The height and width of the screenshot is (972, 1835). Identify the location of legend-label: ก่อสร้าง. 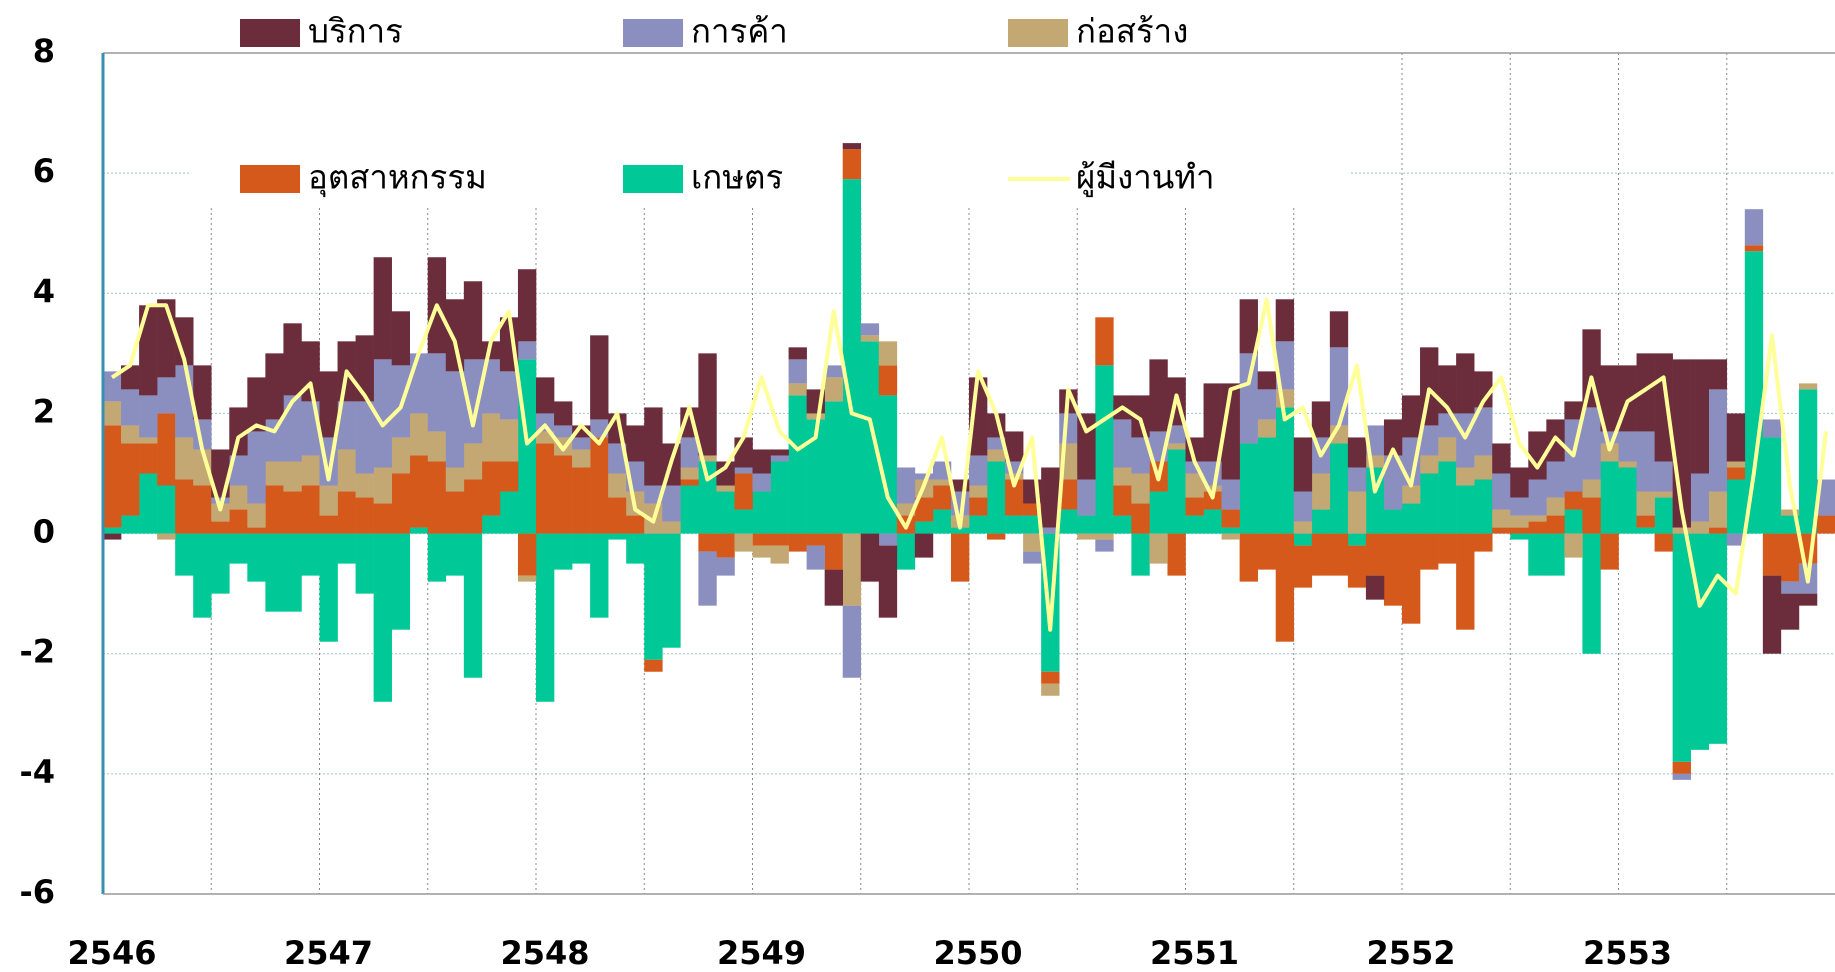
(1132, 31).